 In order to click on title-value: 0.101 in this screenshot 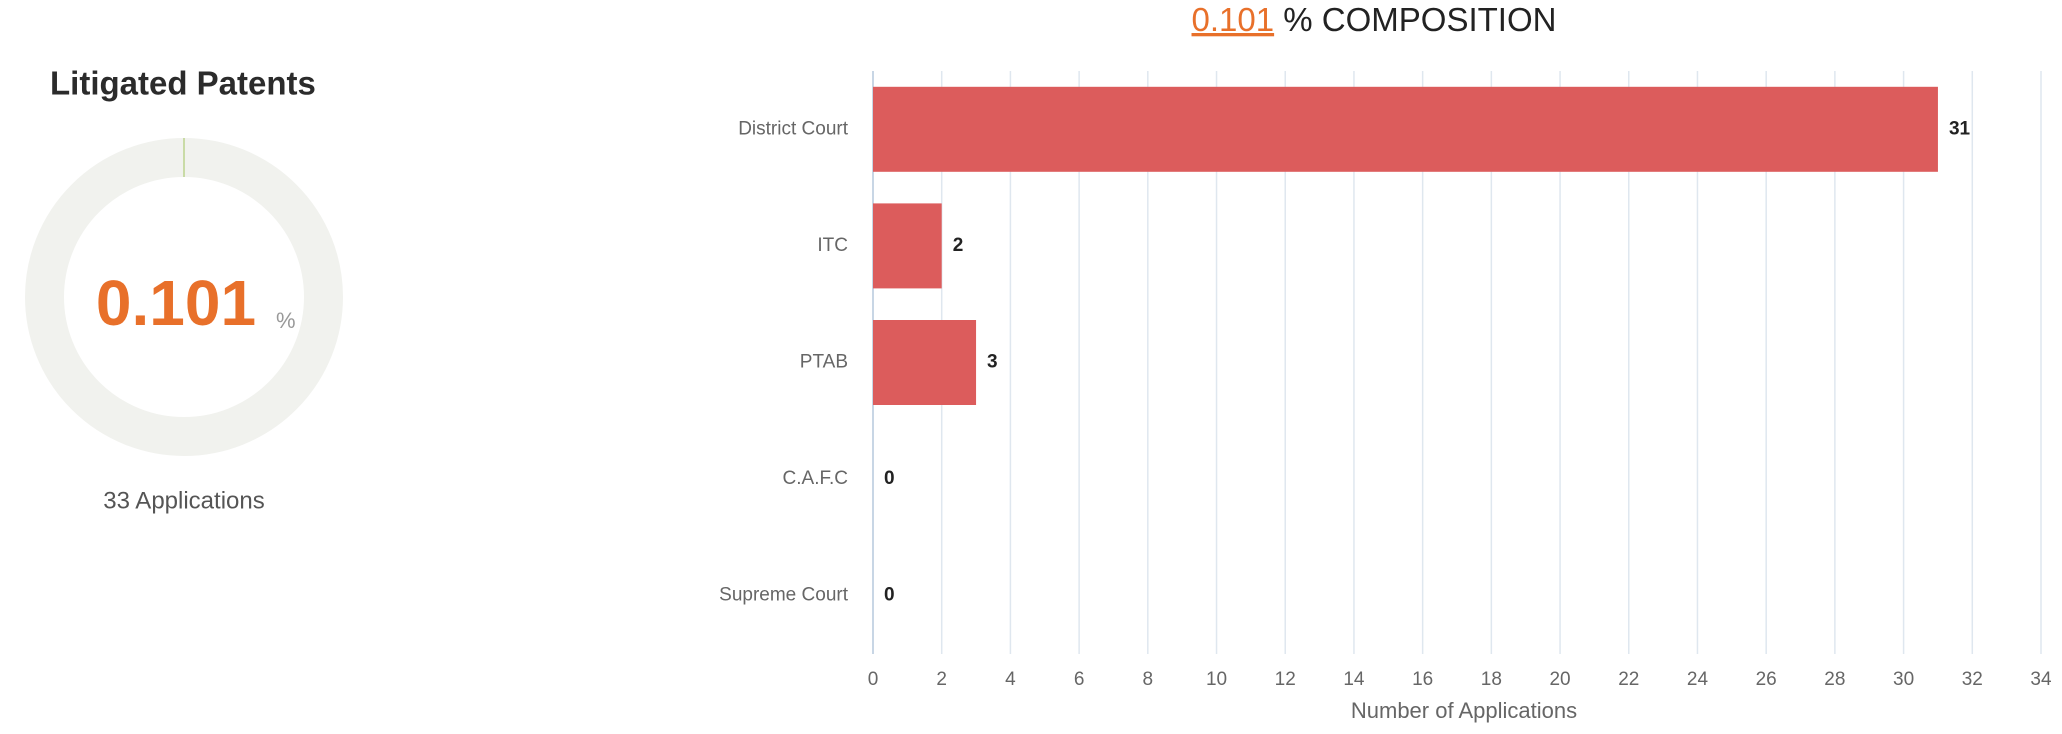, I will do `click(1233, 19)`.